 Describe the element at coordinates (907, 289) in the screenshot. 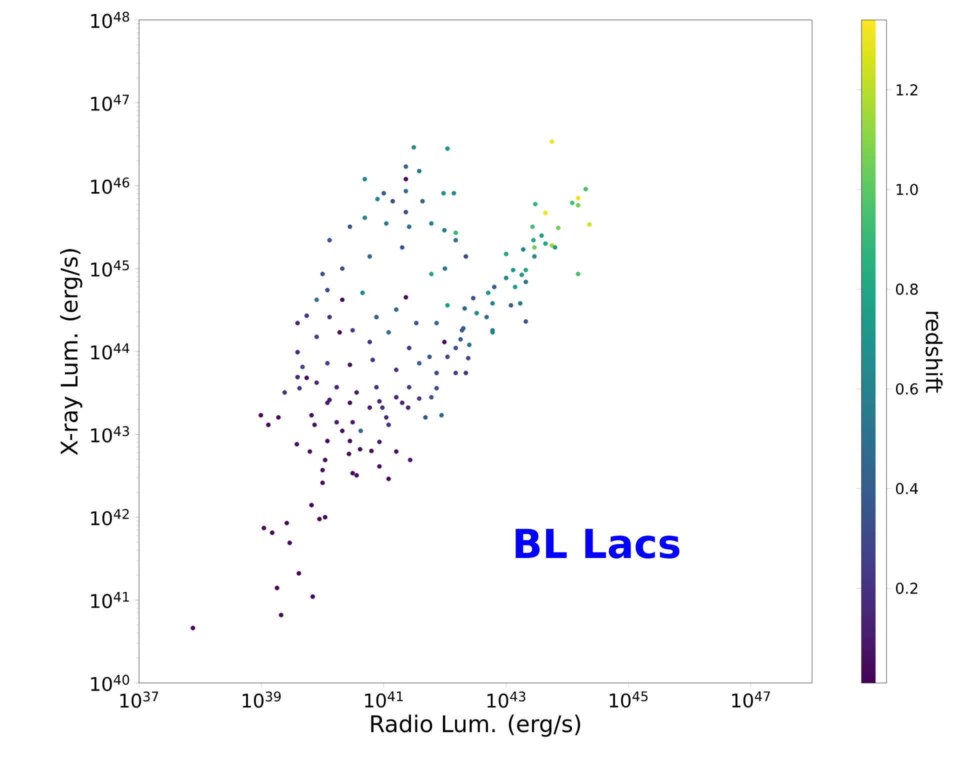

I see `color-bar-label: 0.8` at that location.